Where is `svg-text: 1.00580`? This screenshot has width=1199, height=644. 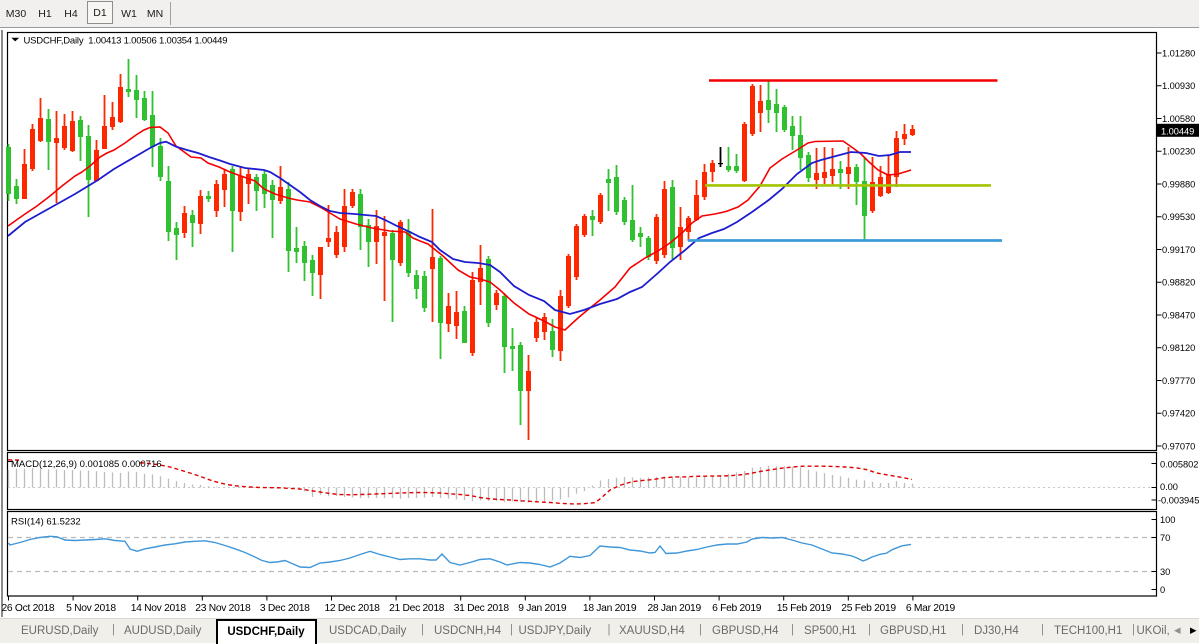 svg-text: 1.00580 is located at coordinates (1178, 119).